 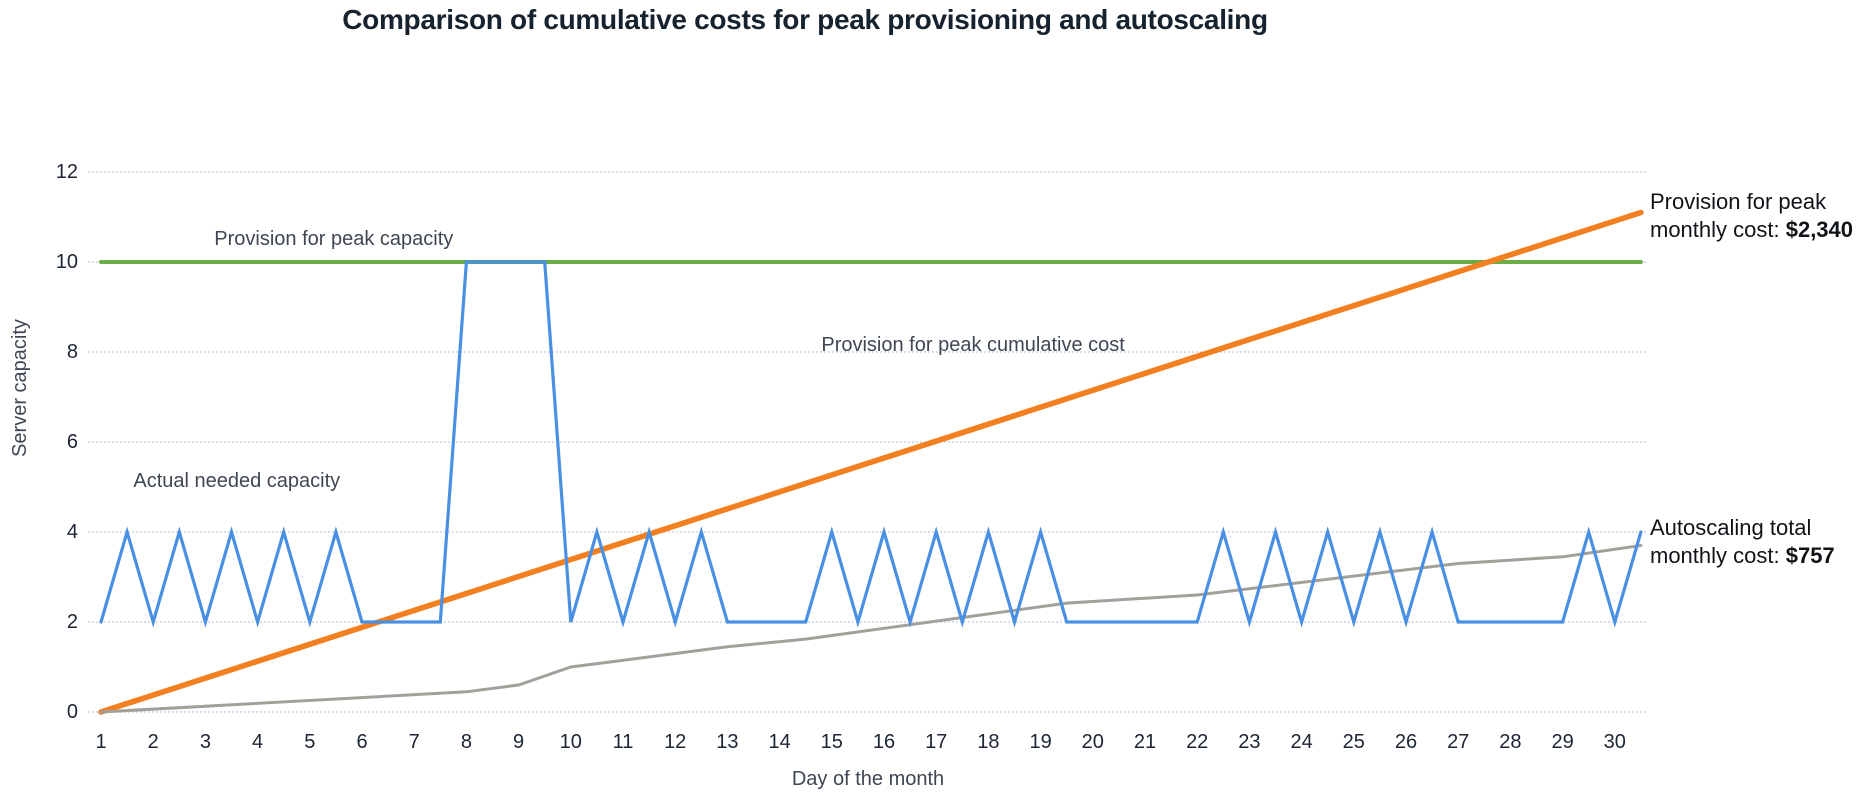 I want to click on x-tick-label-1: 1, so click(x=101, y=742).